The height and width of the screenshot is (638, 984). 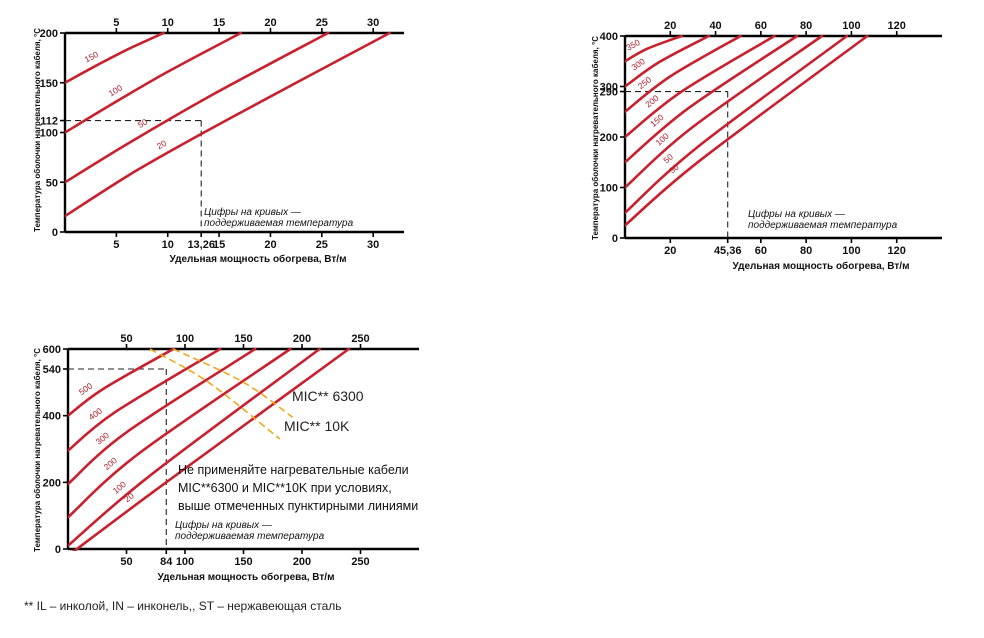 I want to click on x-tick-label-bottom: 50, so click(x=126, y=562).